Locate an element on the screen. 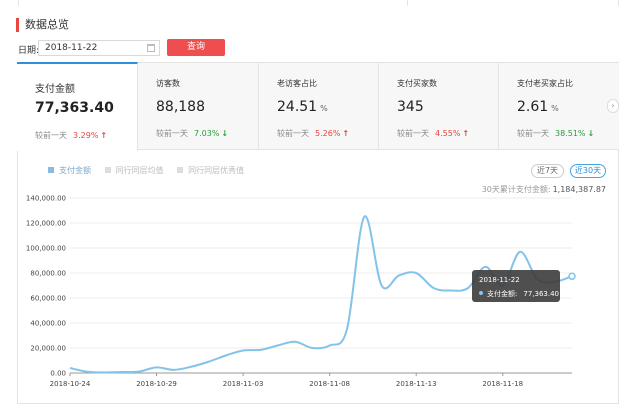  tooltip-row: 支付金额: 77,363.40 is located at coordinates (519, 294).